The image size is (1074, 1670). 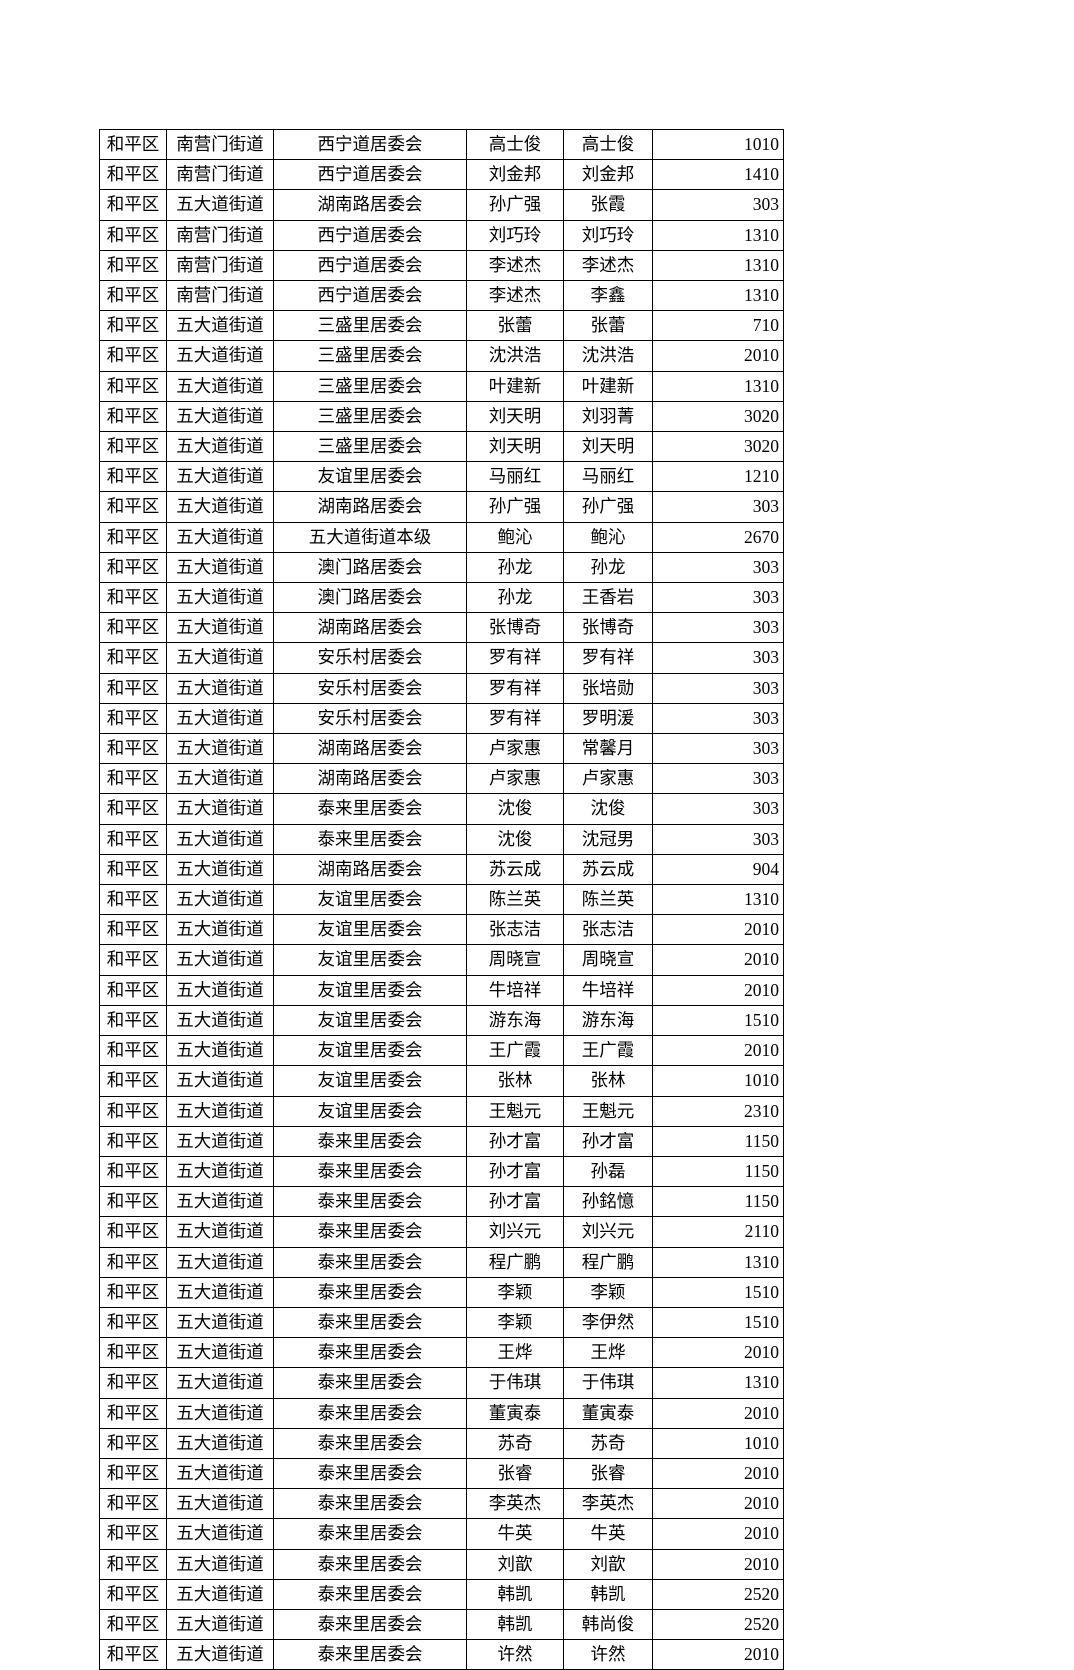 What do you see at coordinates (515, 598) in the screenshot?
I see `cell-person_a: 孙龙` at bounding box center [515, 598].